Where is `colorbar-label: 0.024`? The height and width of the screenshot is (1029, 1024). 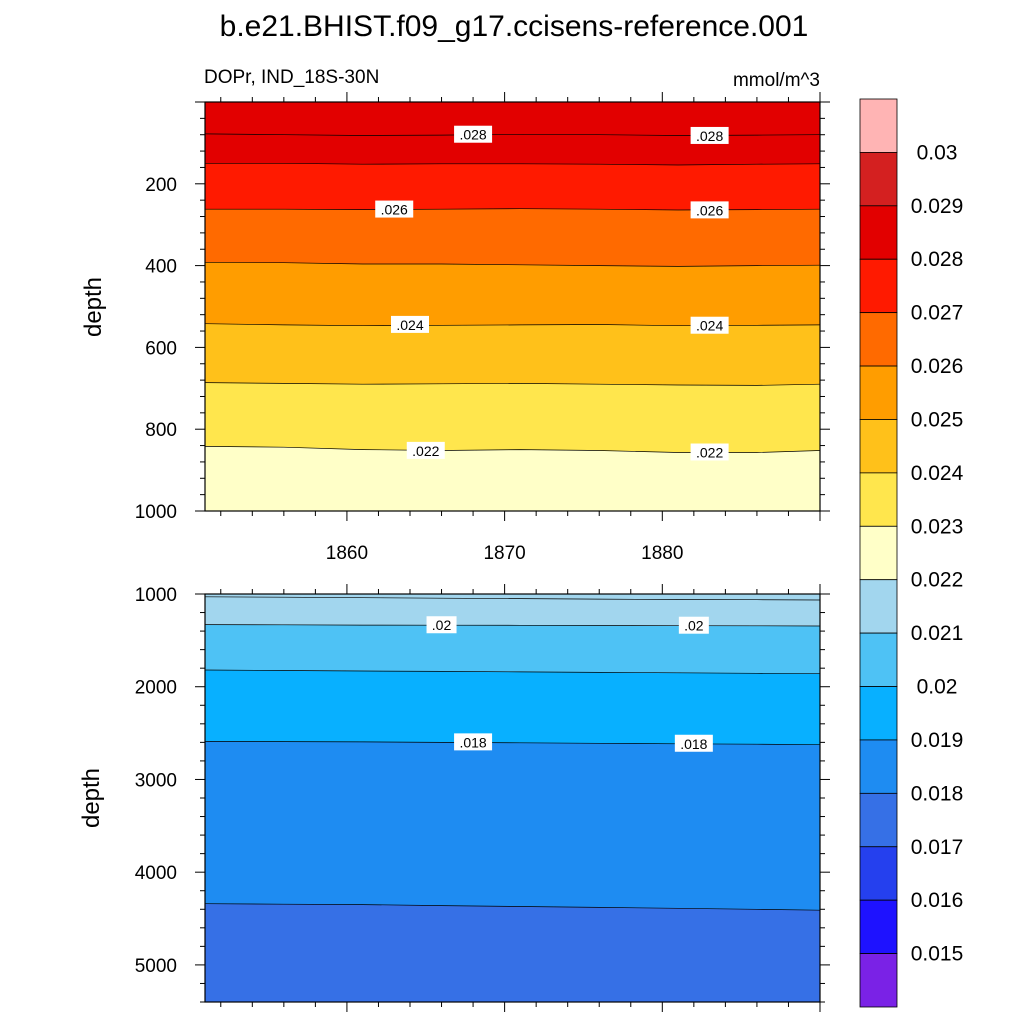
colorbar-label: 0.024 is located at coordinates (937, 473).